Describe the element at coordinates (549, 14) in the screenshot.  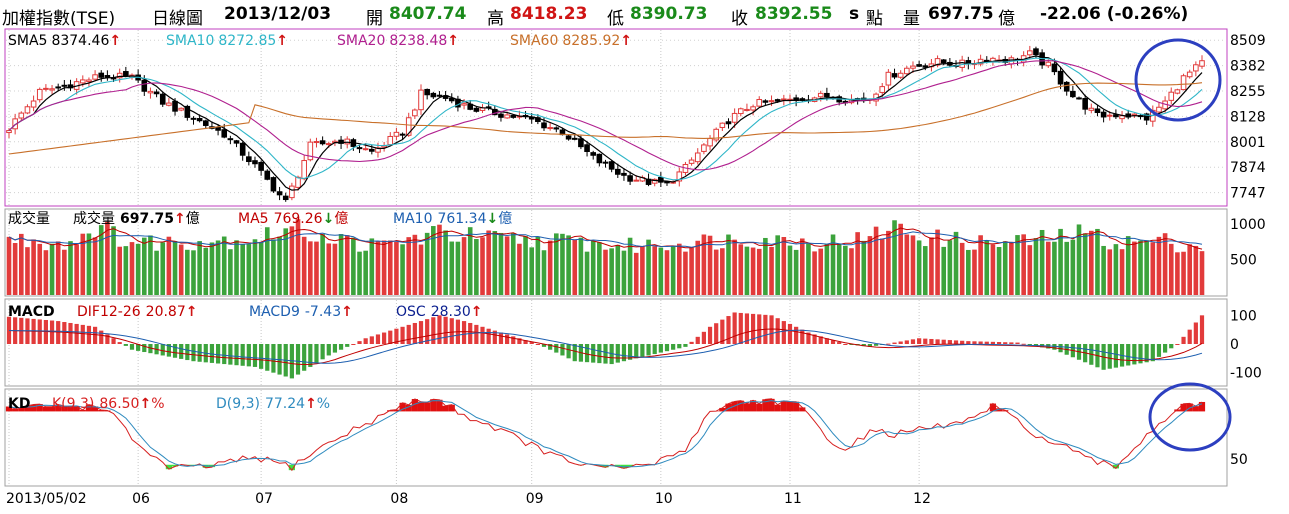
I see `high-value: 8418.23` at that location.